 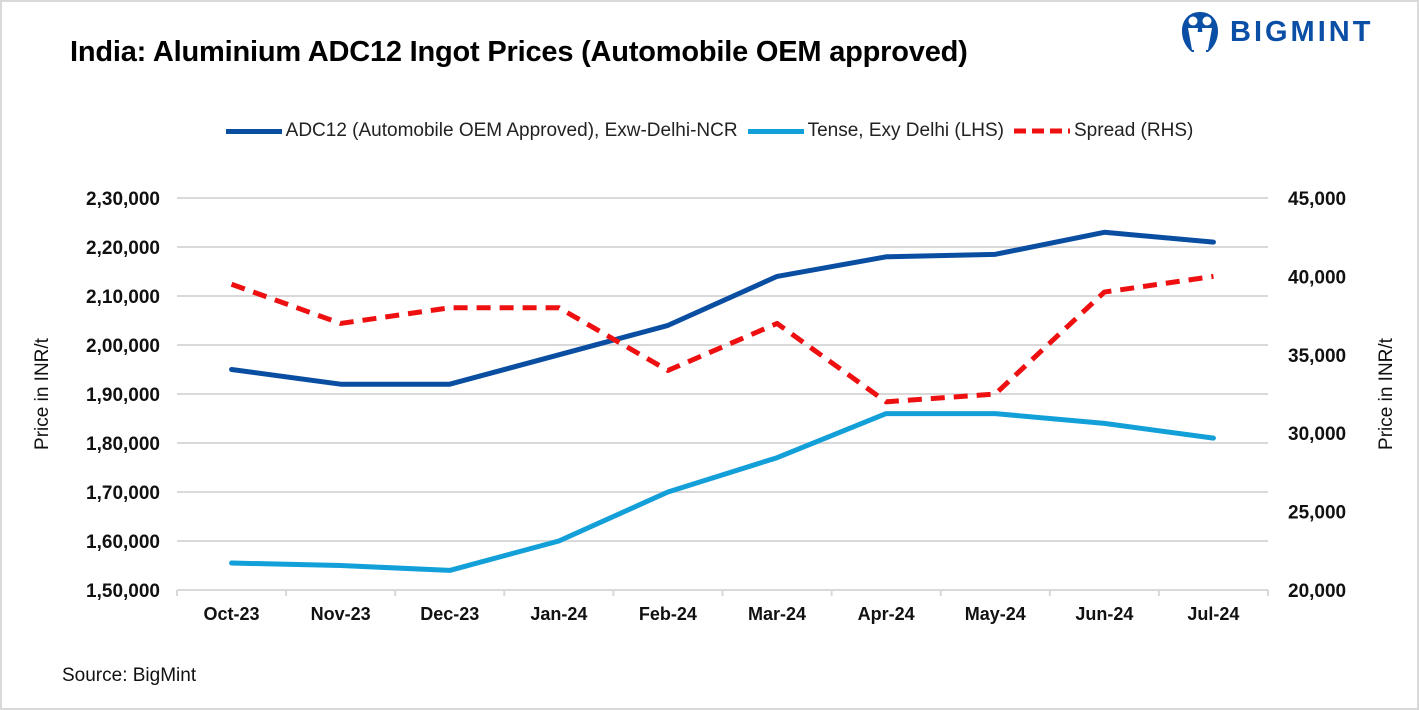 I want to click on right-tick-label: 25,000, so click(x=1317, y=513).